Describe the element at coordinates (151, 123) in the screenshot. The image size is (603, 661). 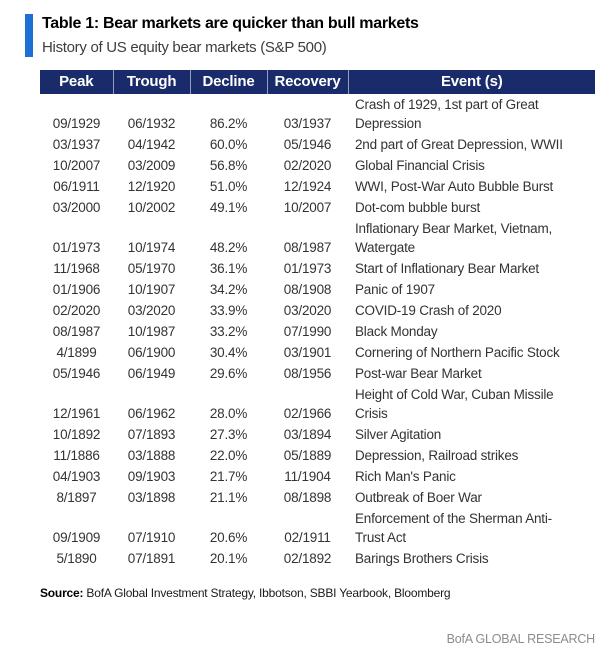
I see `cell-trough: 06/1932` at that location.